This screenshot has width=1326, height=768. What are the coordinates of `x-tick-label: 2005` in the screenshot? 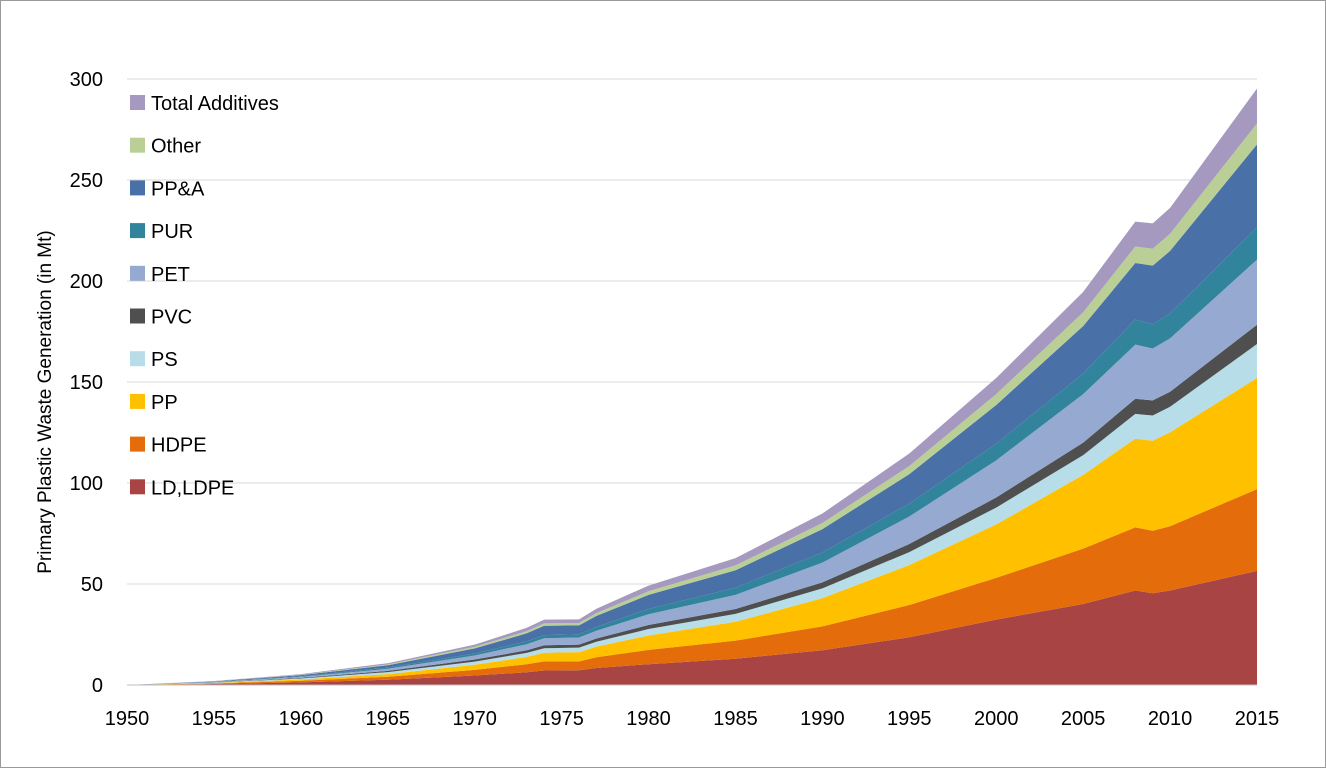 It's located at (1083, 719).